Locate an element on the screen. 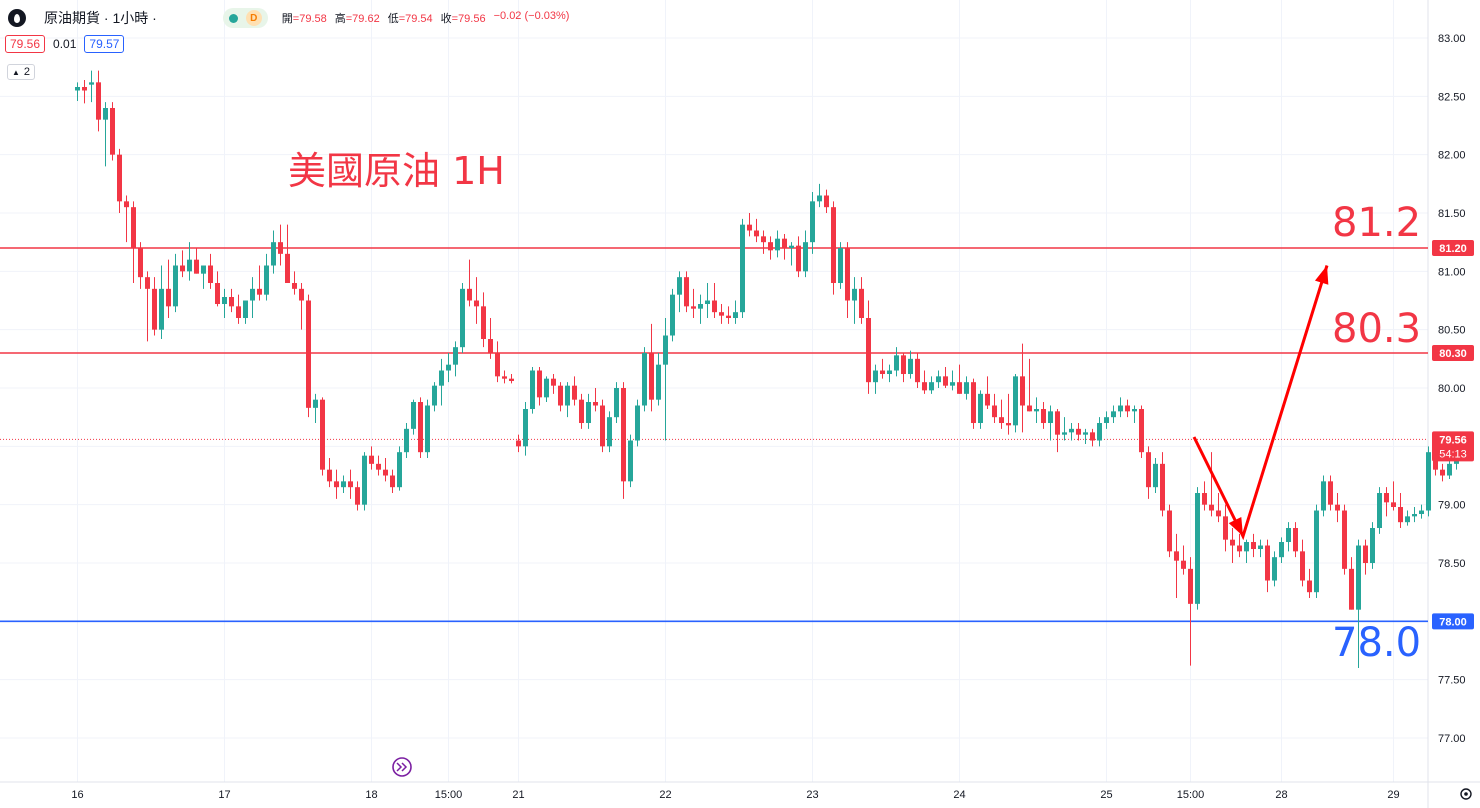 This screenshot has height=808, width=1480. symbol-title: 原油期貨 · 1小時 · is located at coordinates (100, 18).